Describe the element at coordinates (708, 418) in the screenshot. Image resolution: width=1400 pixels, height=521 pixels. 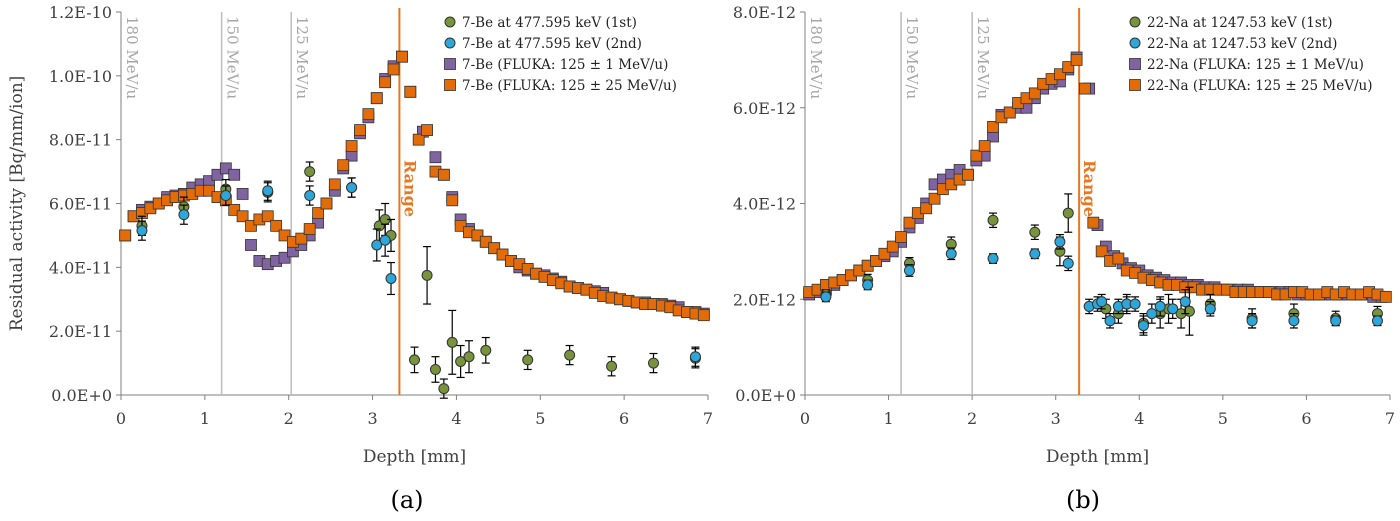
I see `x-tick-label: 7` at that location.